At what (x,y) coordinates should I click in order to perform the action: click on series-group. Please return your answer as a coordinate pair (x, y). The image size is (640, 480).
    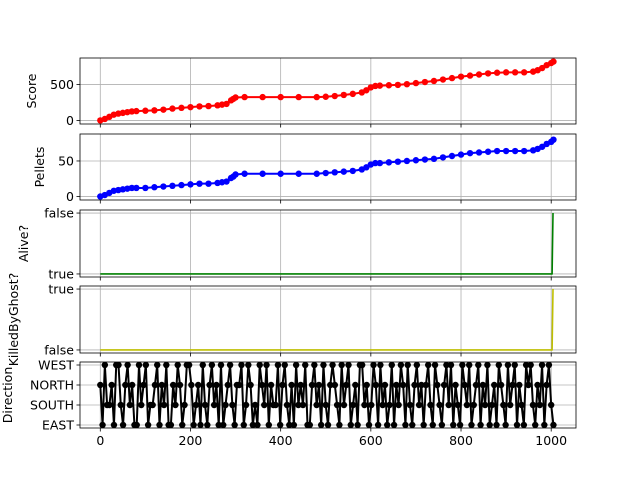
    Looking at the image, I should click on (327, 91).